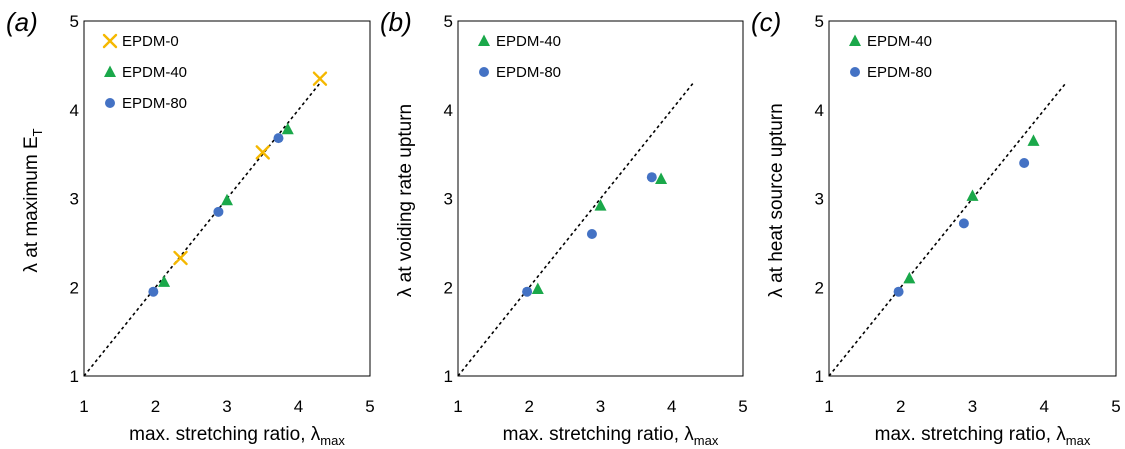 The image size is (1125, 449). I want to click on y-axis-title: λ at heat source upturn, so click(776, 200).